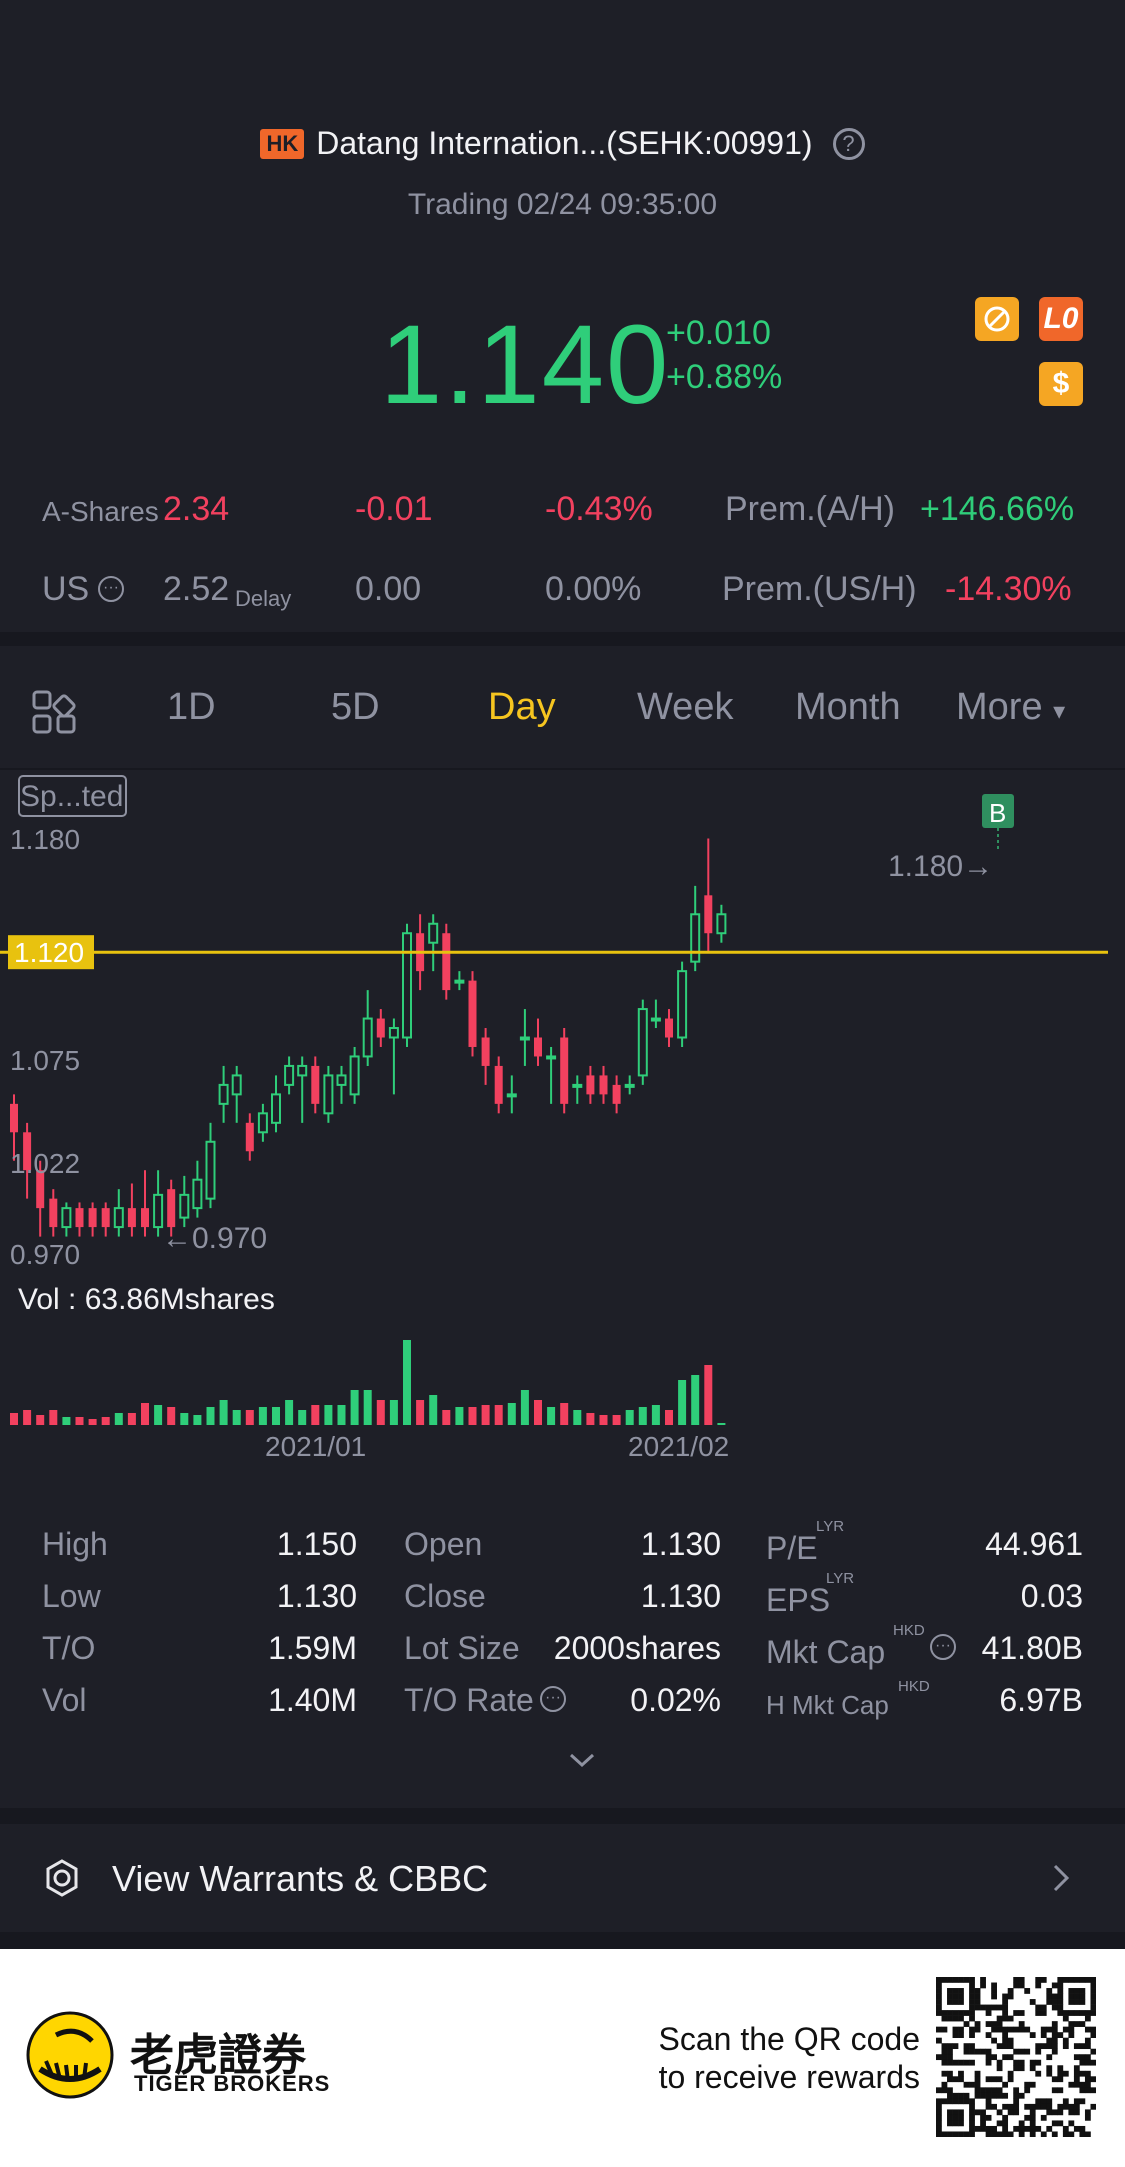 The image size is (1125, 2167). What do you see at coordinates (553, 1699) in the screenshot?
I see `torate-info-icon: ···` at bounding box center [553, 1699].